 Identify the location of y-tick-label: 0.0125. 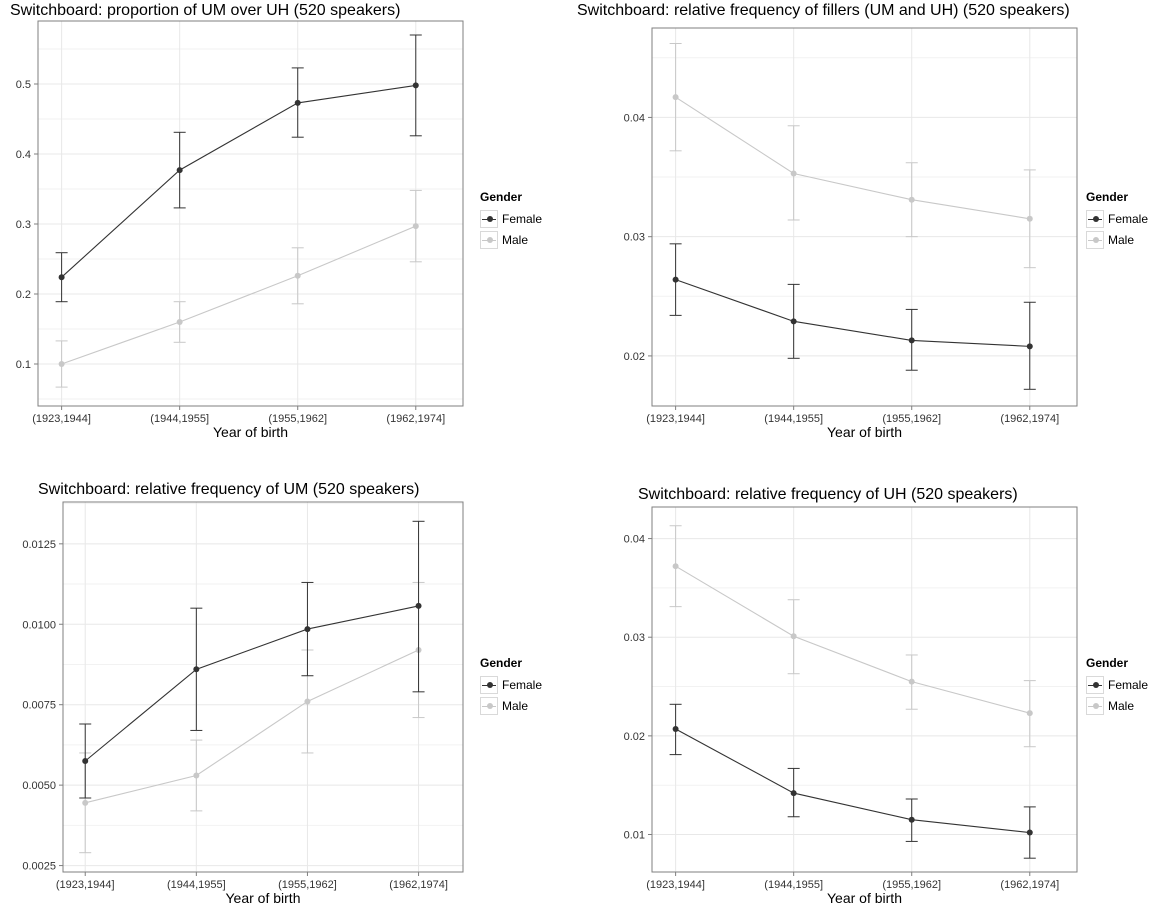
(39, 545).